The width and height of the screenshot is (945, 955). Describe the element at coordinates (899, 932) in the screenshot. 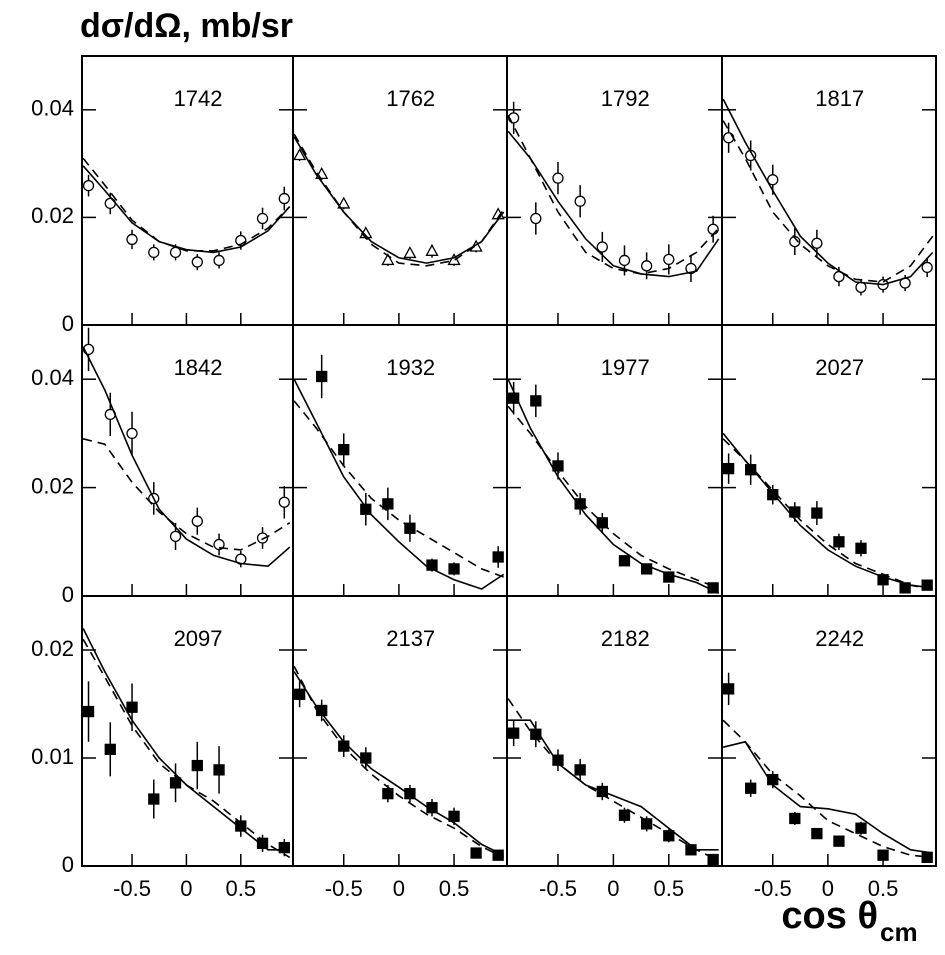

I see `x-axis-label-sub: cm` at that location.